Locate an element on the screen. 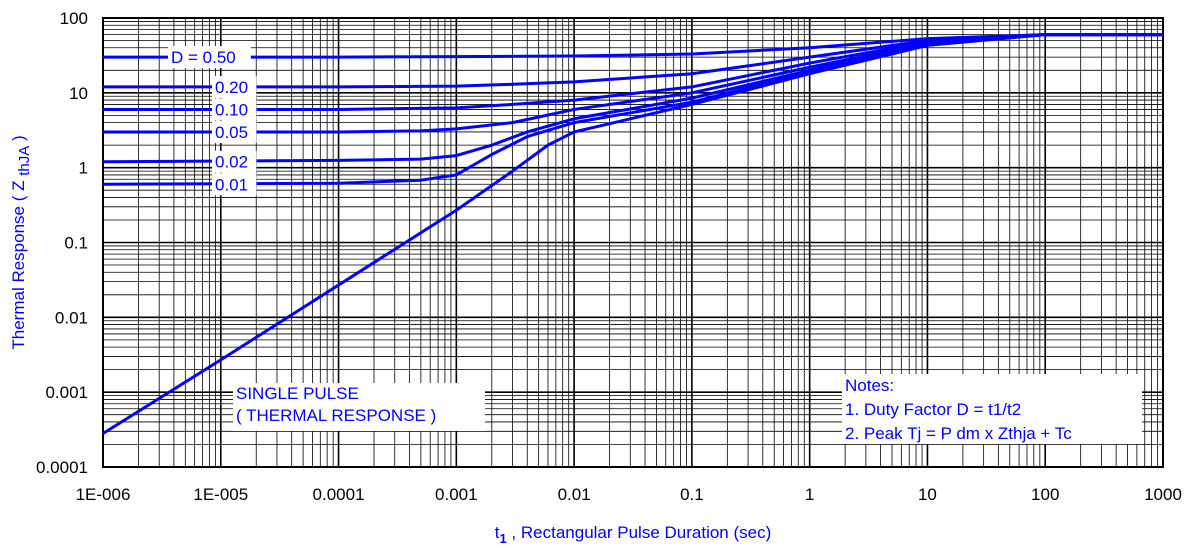 The height and width of the screenshot is (550, 1187). series-label: 0.10 is located at coordinates (234, 109).